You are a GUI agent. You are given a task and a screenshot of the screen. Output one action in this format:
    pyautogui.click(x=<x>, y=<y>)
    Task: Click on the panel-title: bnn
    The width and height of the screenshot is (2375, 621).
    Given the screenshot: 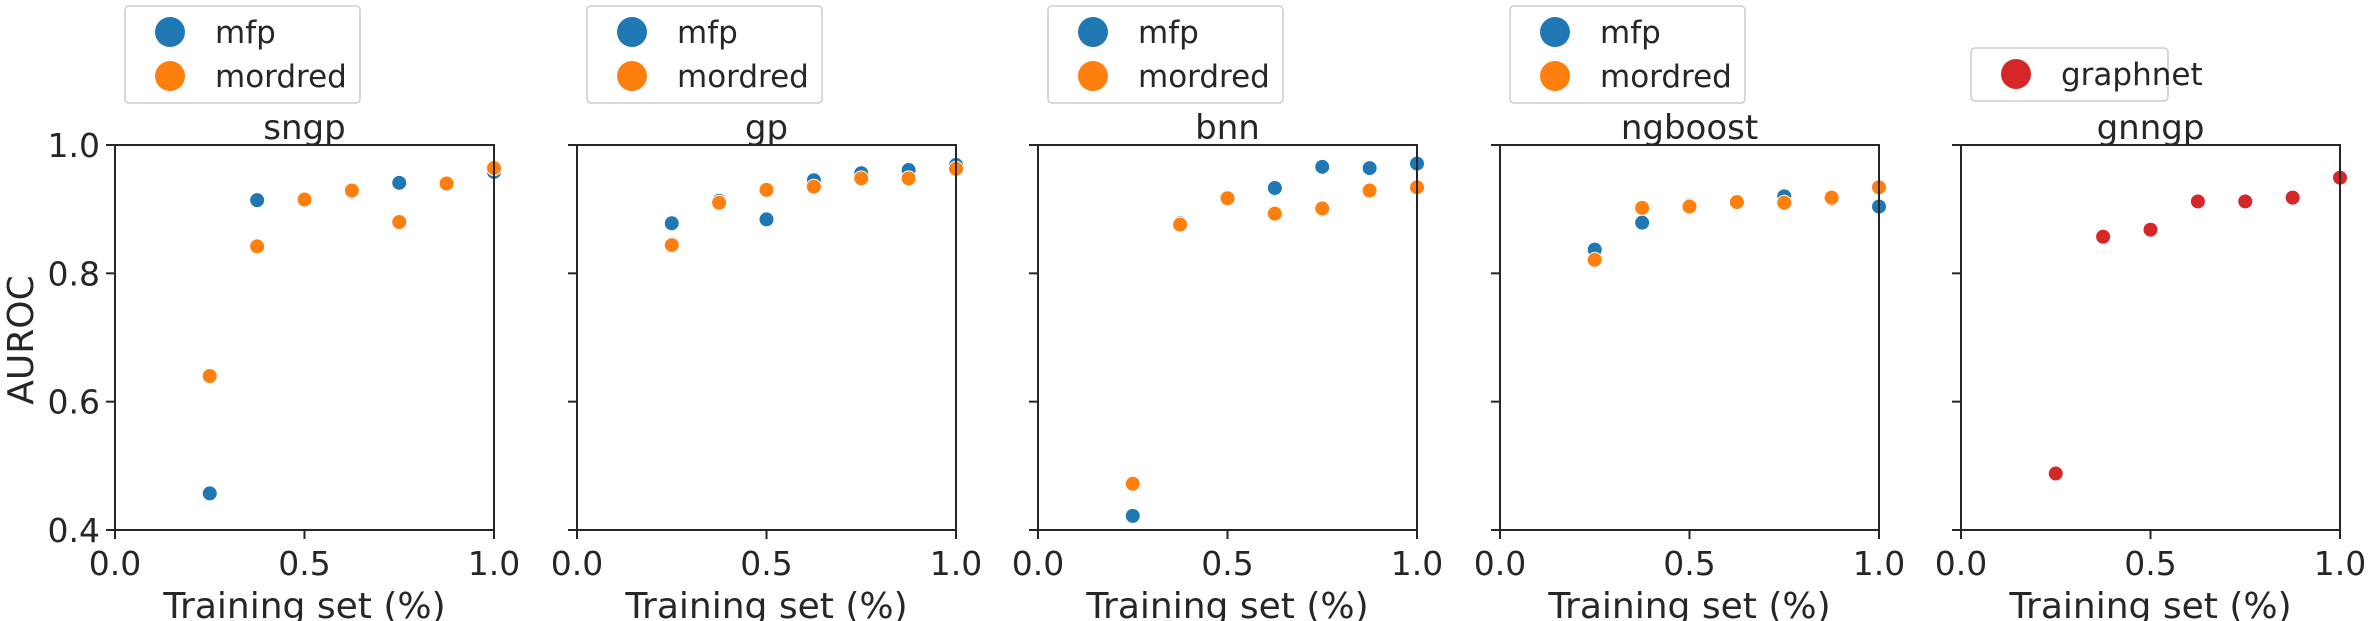 What is the action you would take?
    pyautogui.click(x=1227, y=128)
    